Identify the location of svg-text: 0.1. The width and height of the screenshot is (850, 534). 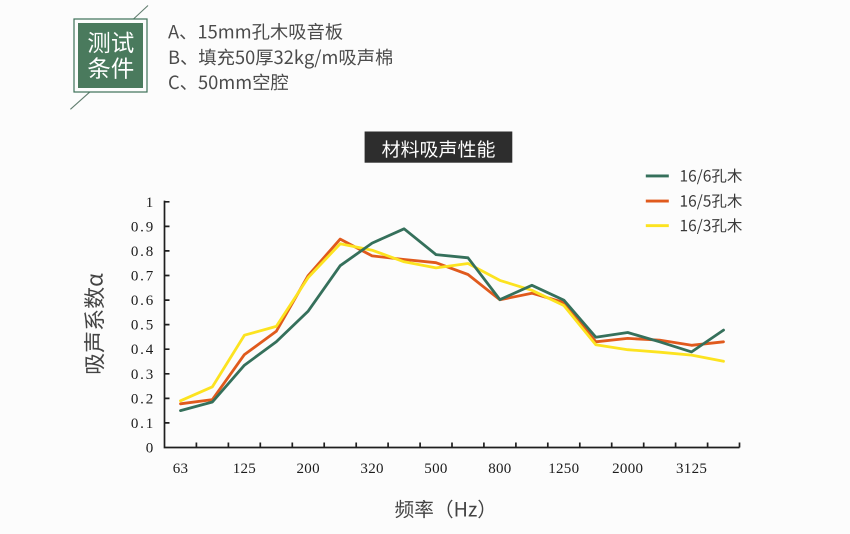
(143, 424).